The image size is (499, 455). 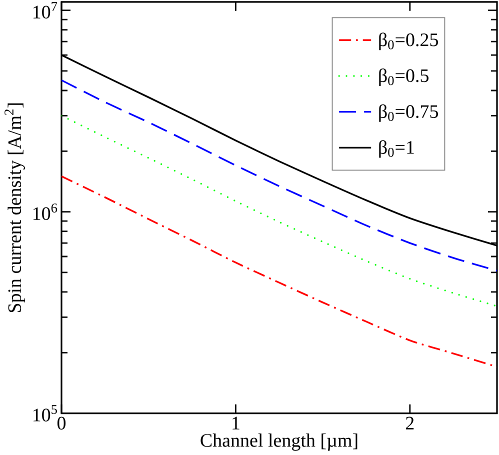 What do you see at coordinates (61, 423) in the screenshot?
I see `x-tick-label: 0` at bounding box center [61, 423].